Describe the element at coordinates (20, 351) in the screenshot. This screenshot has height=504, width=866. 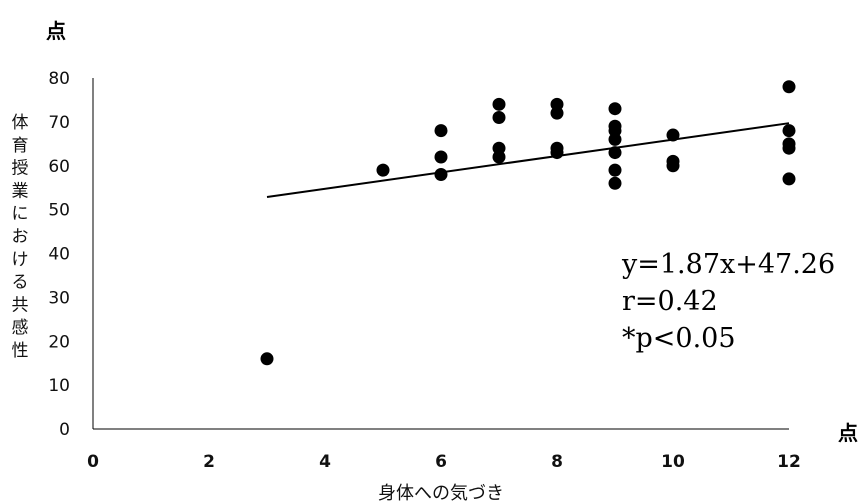
I see `y-axis-title-char: 性` at that location.